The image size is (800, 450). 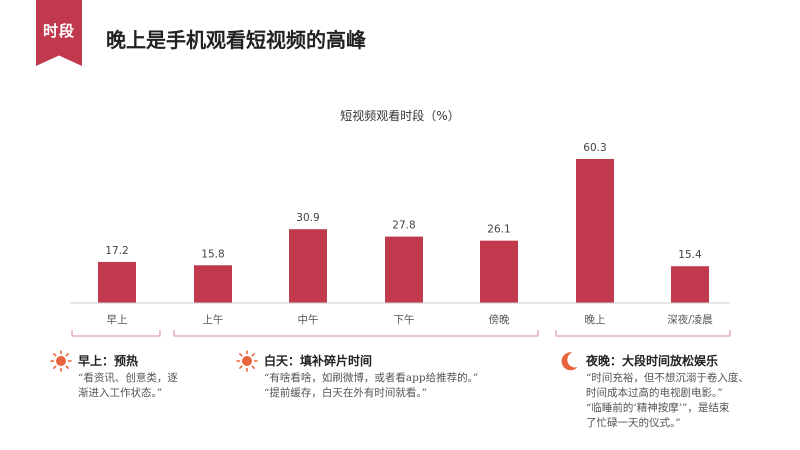 I want to click on bar-value-label: 30.9, so click(x=307, y=218).